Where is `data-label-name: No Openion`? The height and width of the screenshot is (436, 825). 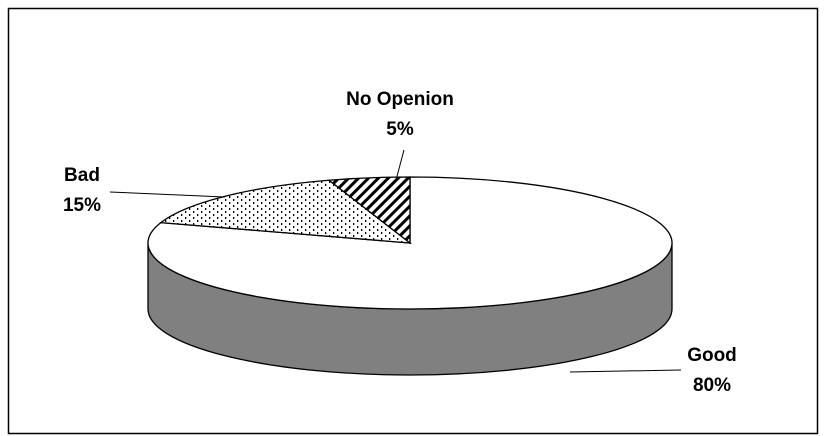
data-label-name: No Openion is located at coordinates (400, 99).